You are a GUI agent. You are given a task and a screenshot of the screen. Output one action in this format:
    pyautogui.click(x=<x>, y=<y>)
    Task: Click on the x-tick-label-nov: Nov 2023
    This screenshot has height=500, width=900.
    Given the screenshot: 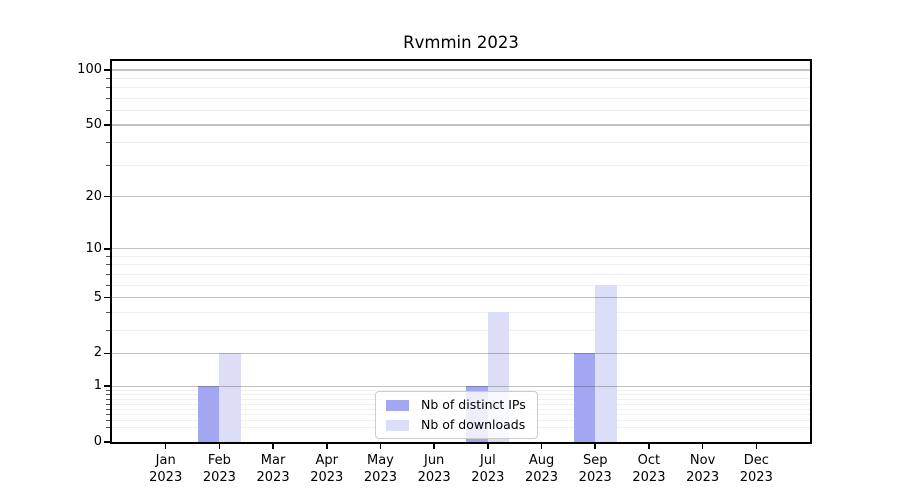 What is the action you would take?
    pyautogui.click(x=703, y=469)
    